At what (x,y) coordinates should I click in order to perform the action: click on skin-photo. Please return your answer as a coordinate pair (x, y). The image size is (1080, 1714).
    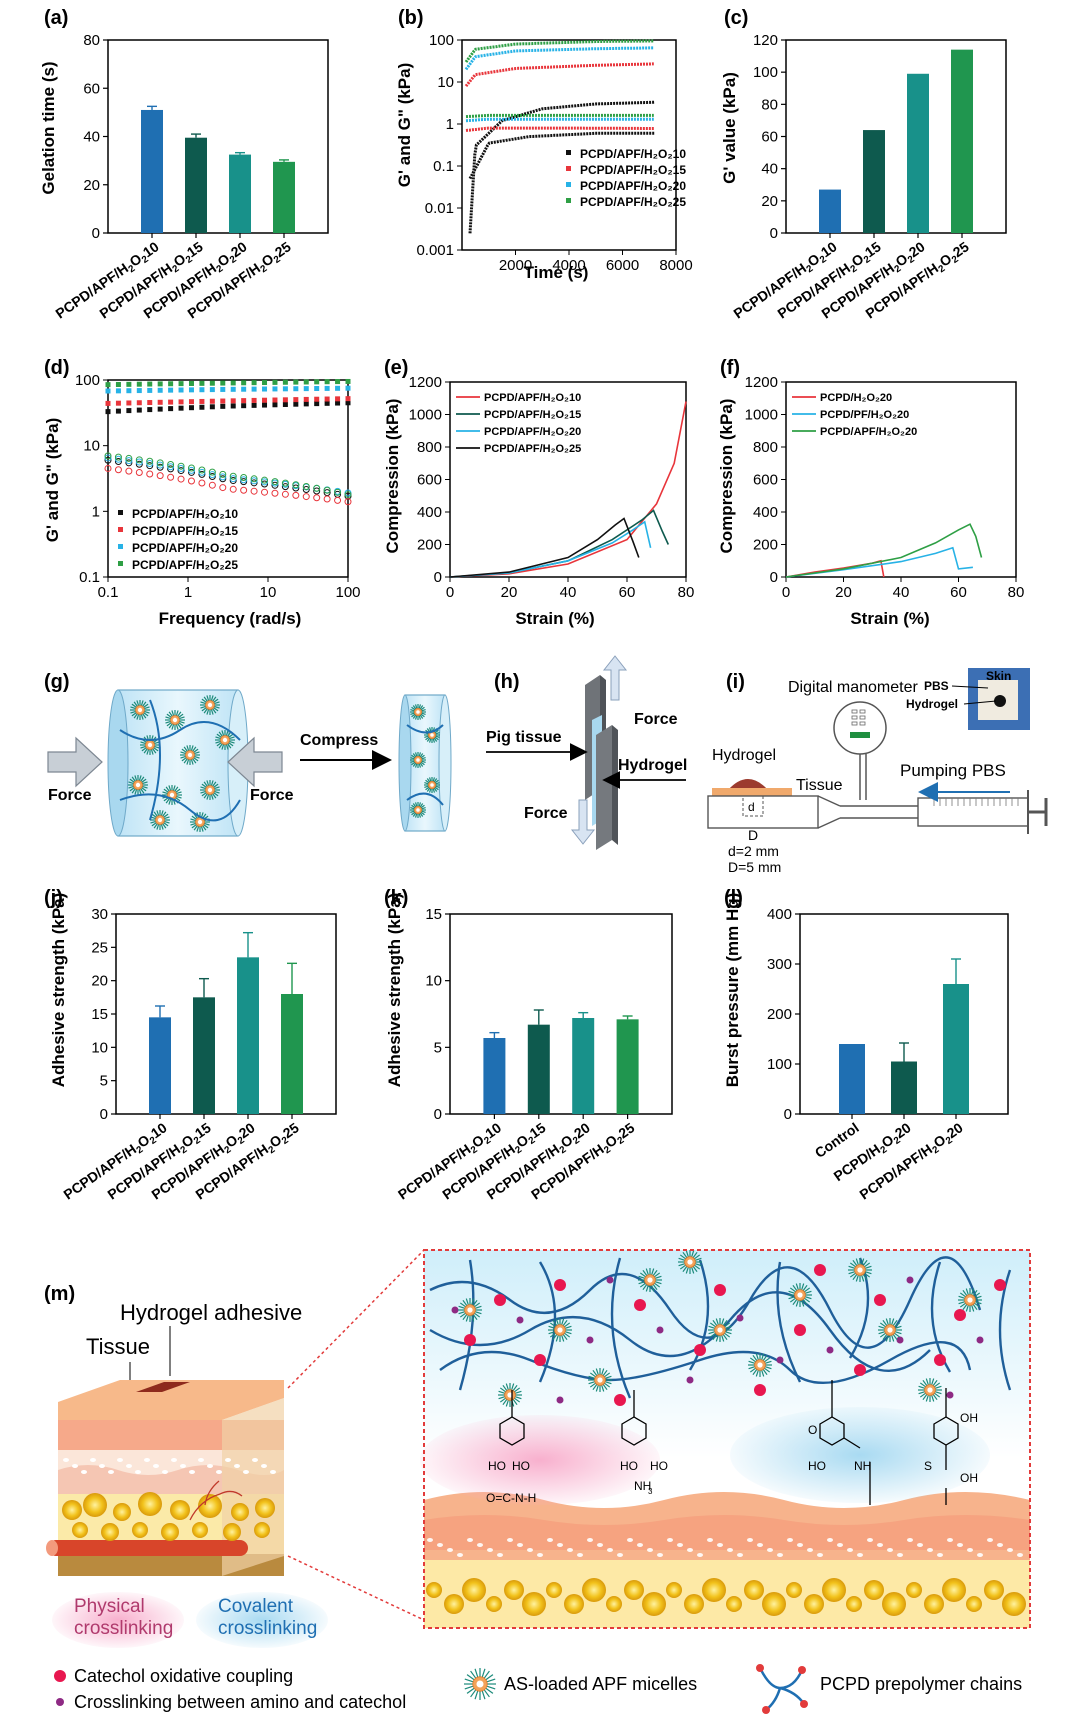
    Looking at the image, I should click on (999, 699).